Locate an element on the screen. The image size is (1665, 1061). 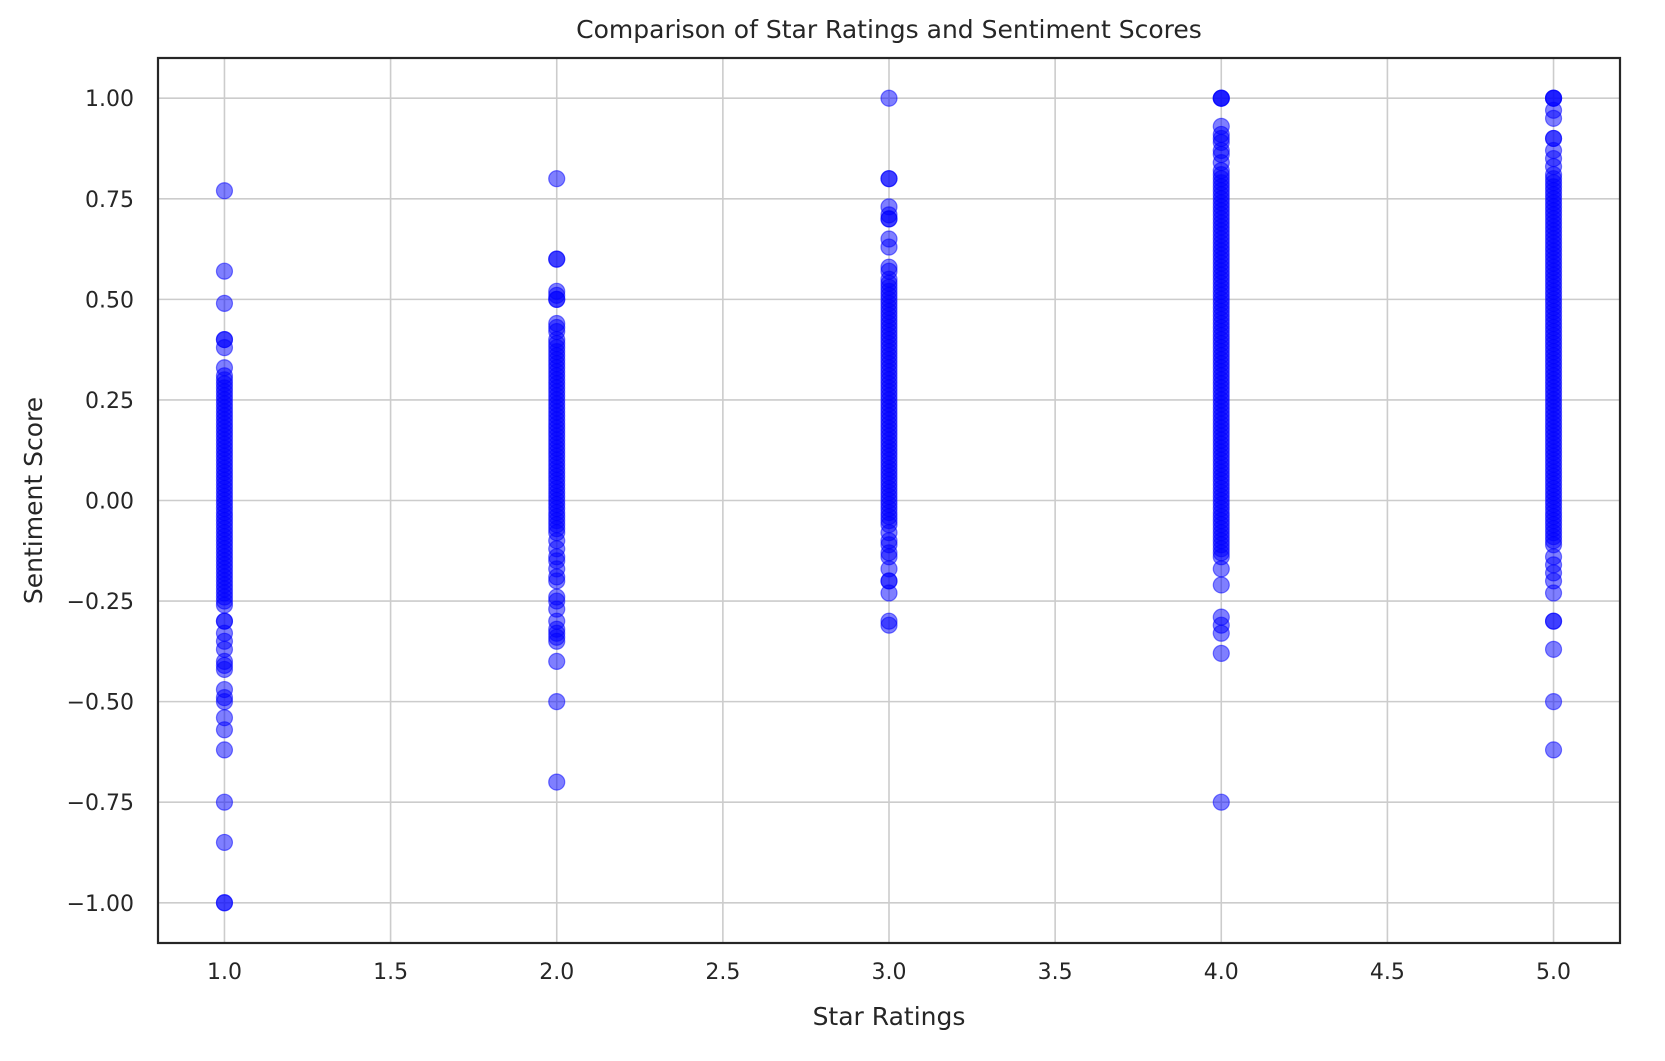
y-tick-label: −0.50 is located at coordinates (100, 703).